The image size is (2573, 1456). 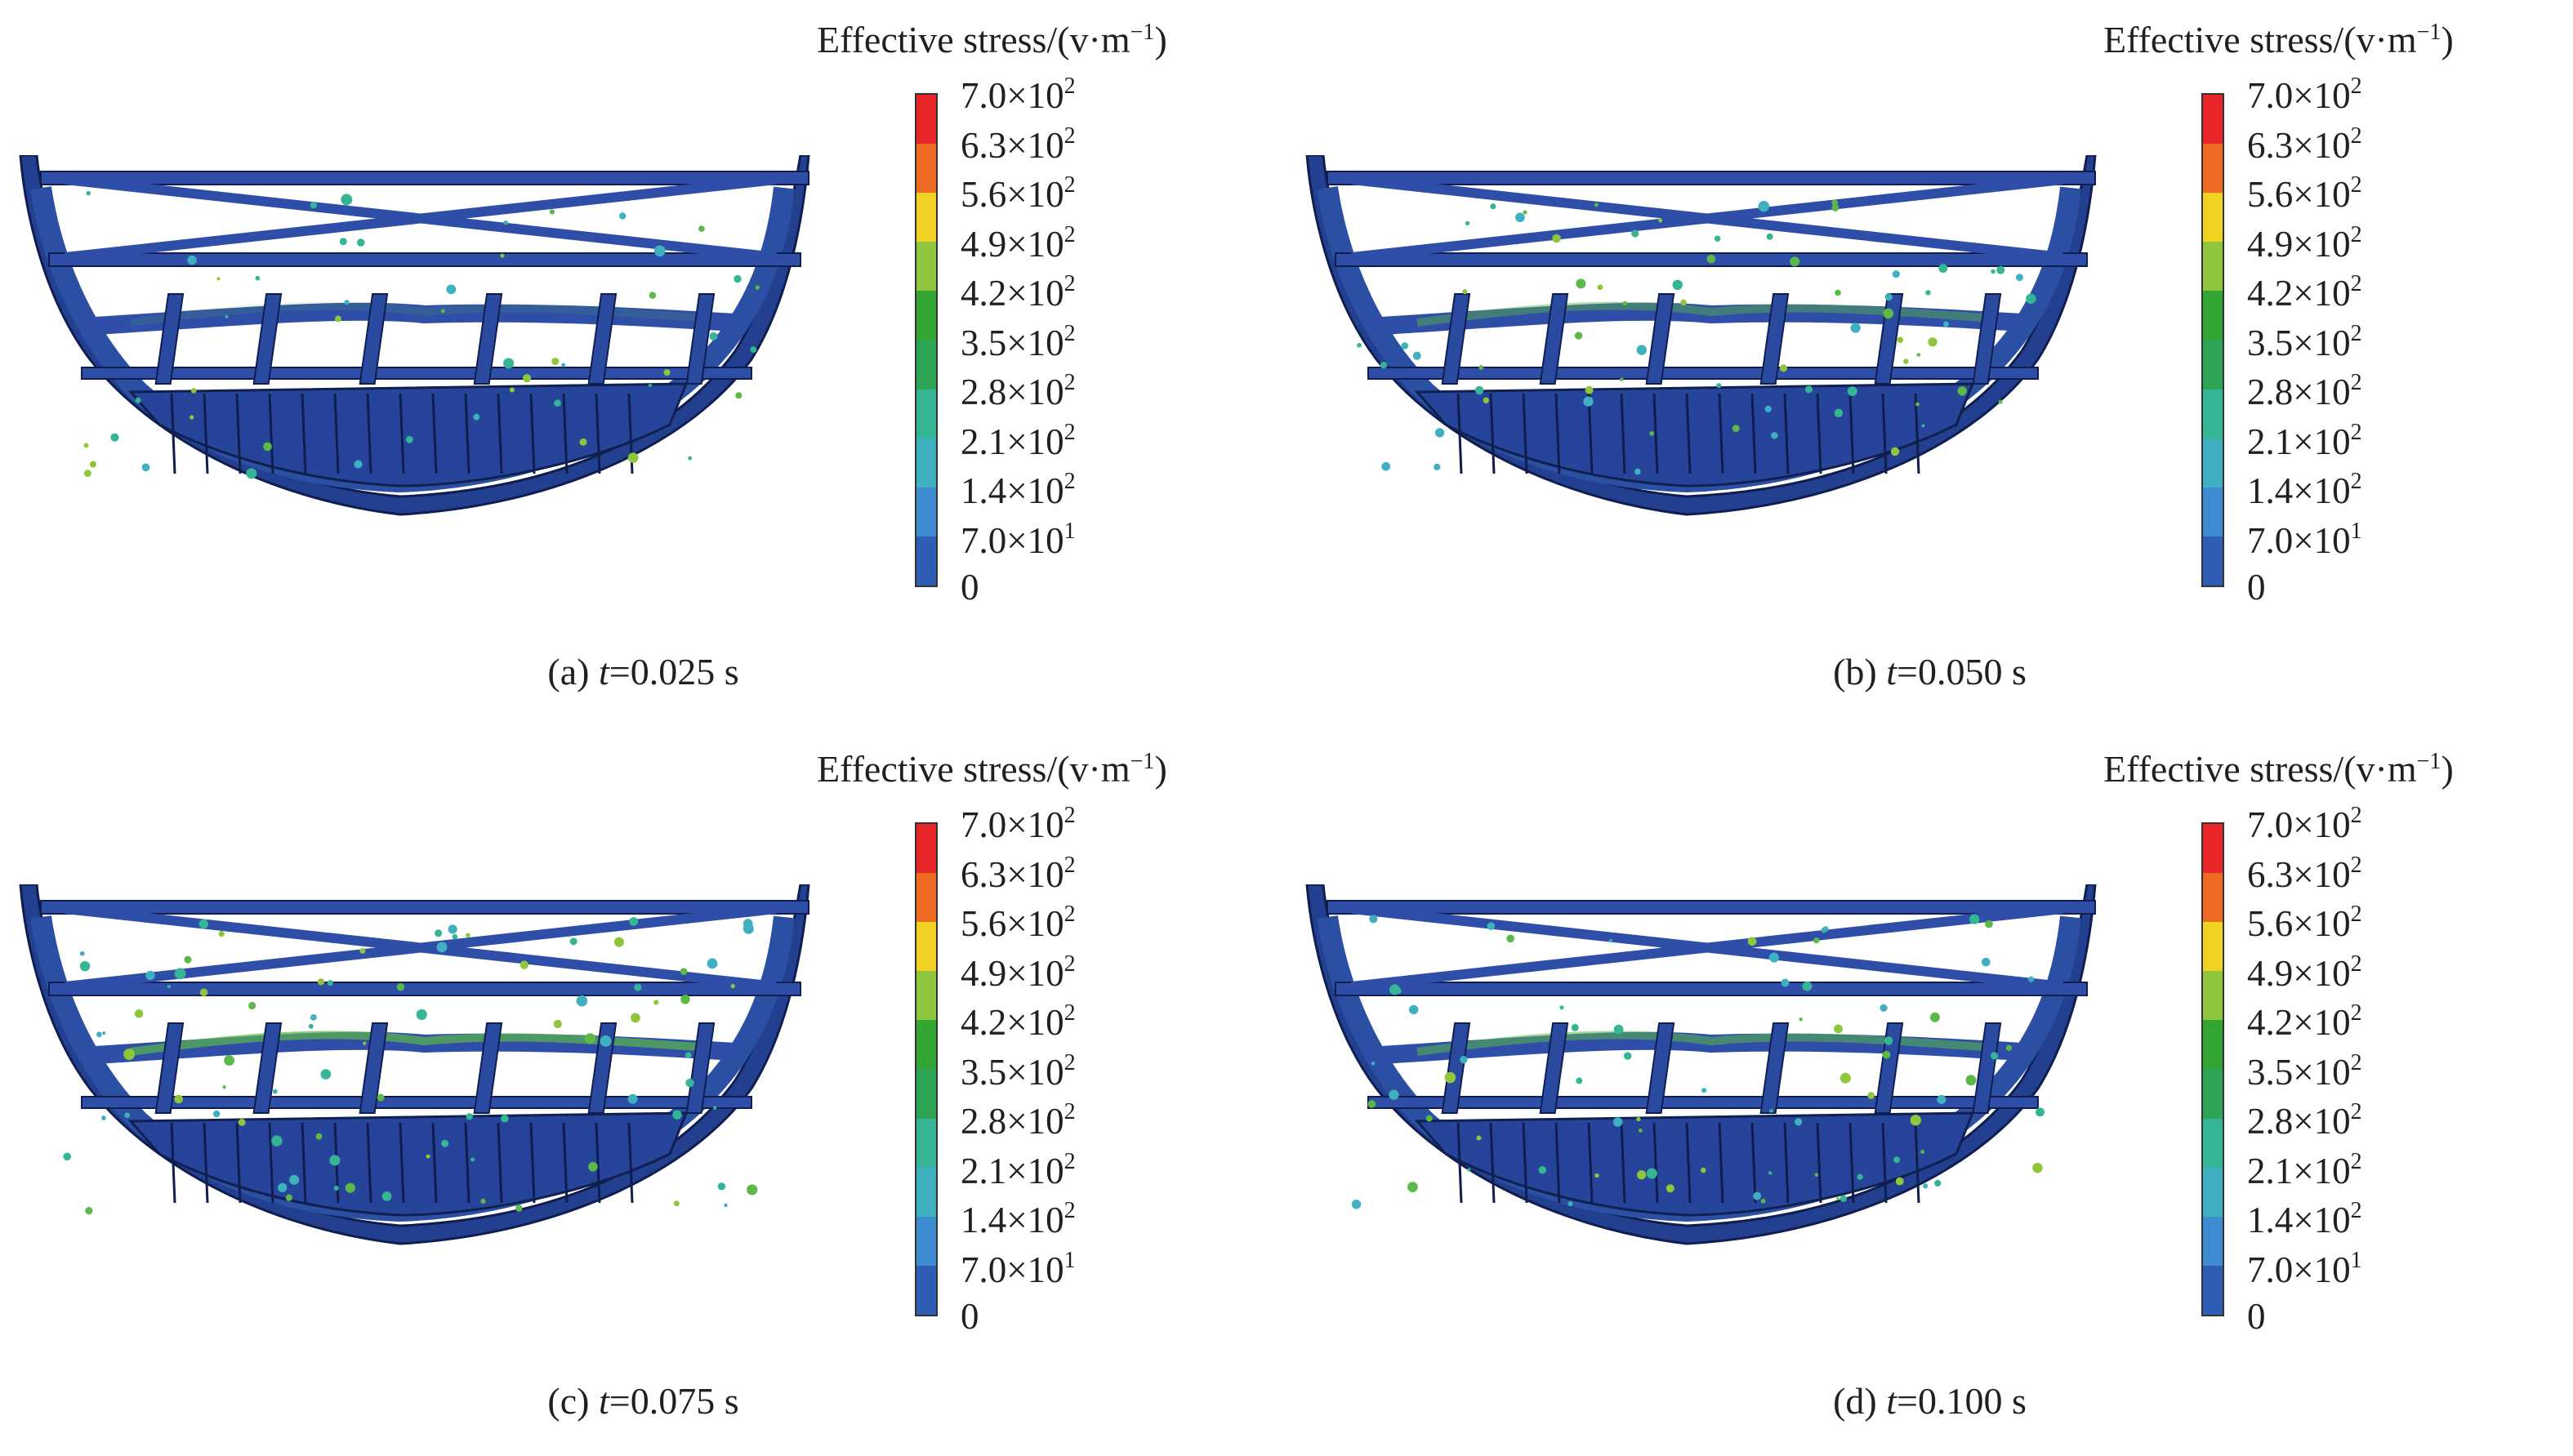 I want to click on legend-tick-label: 4.9×10², so click(x=1018, y=243).